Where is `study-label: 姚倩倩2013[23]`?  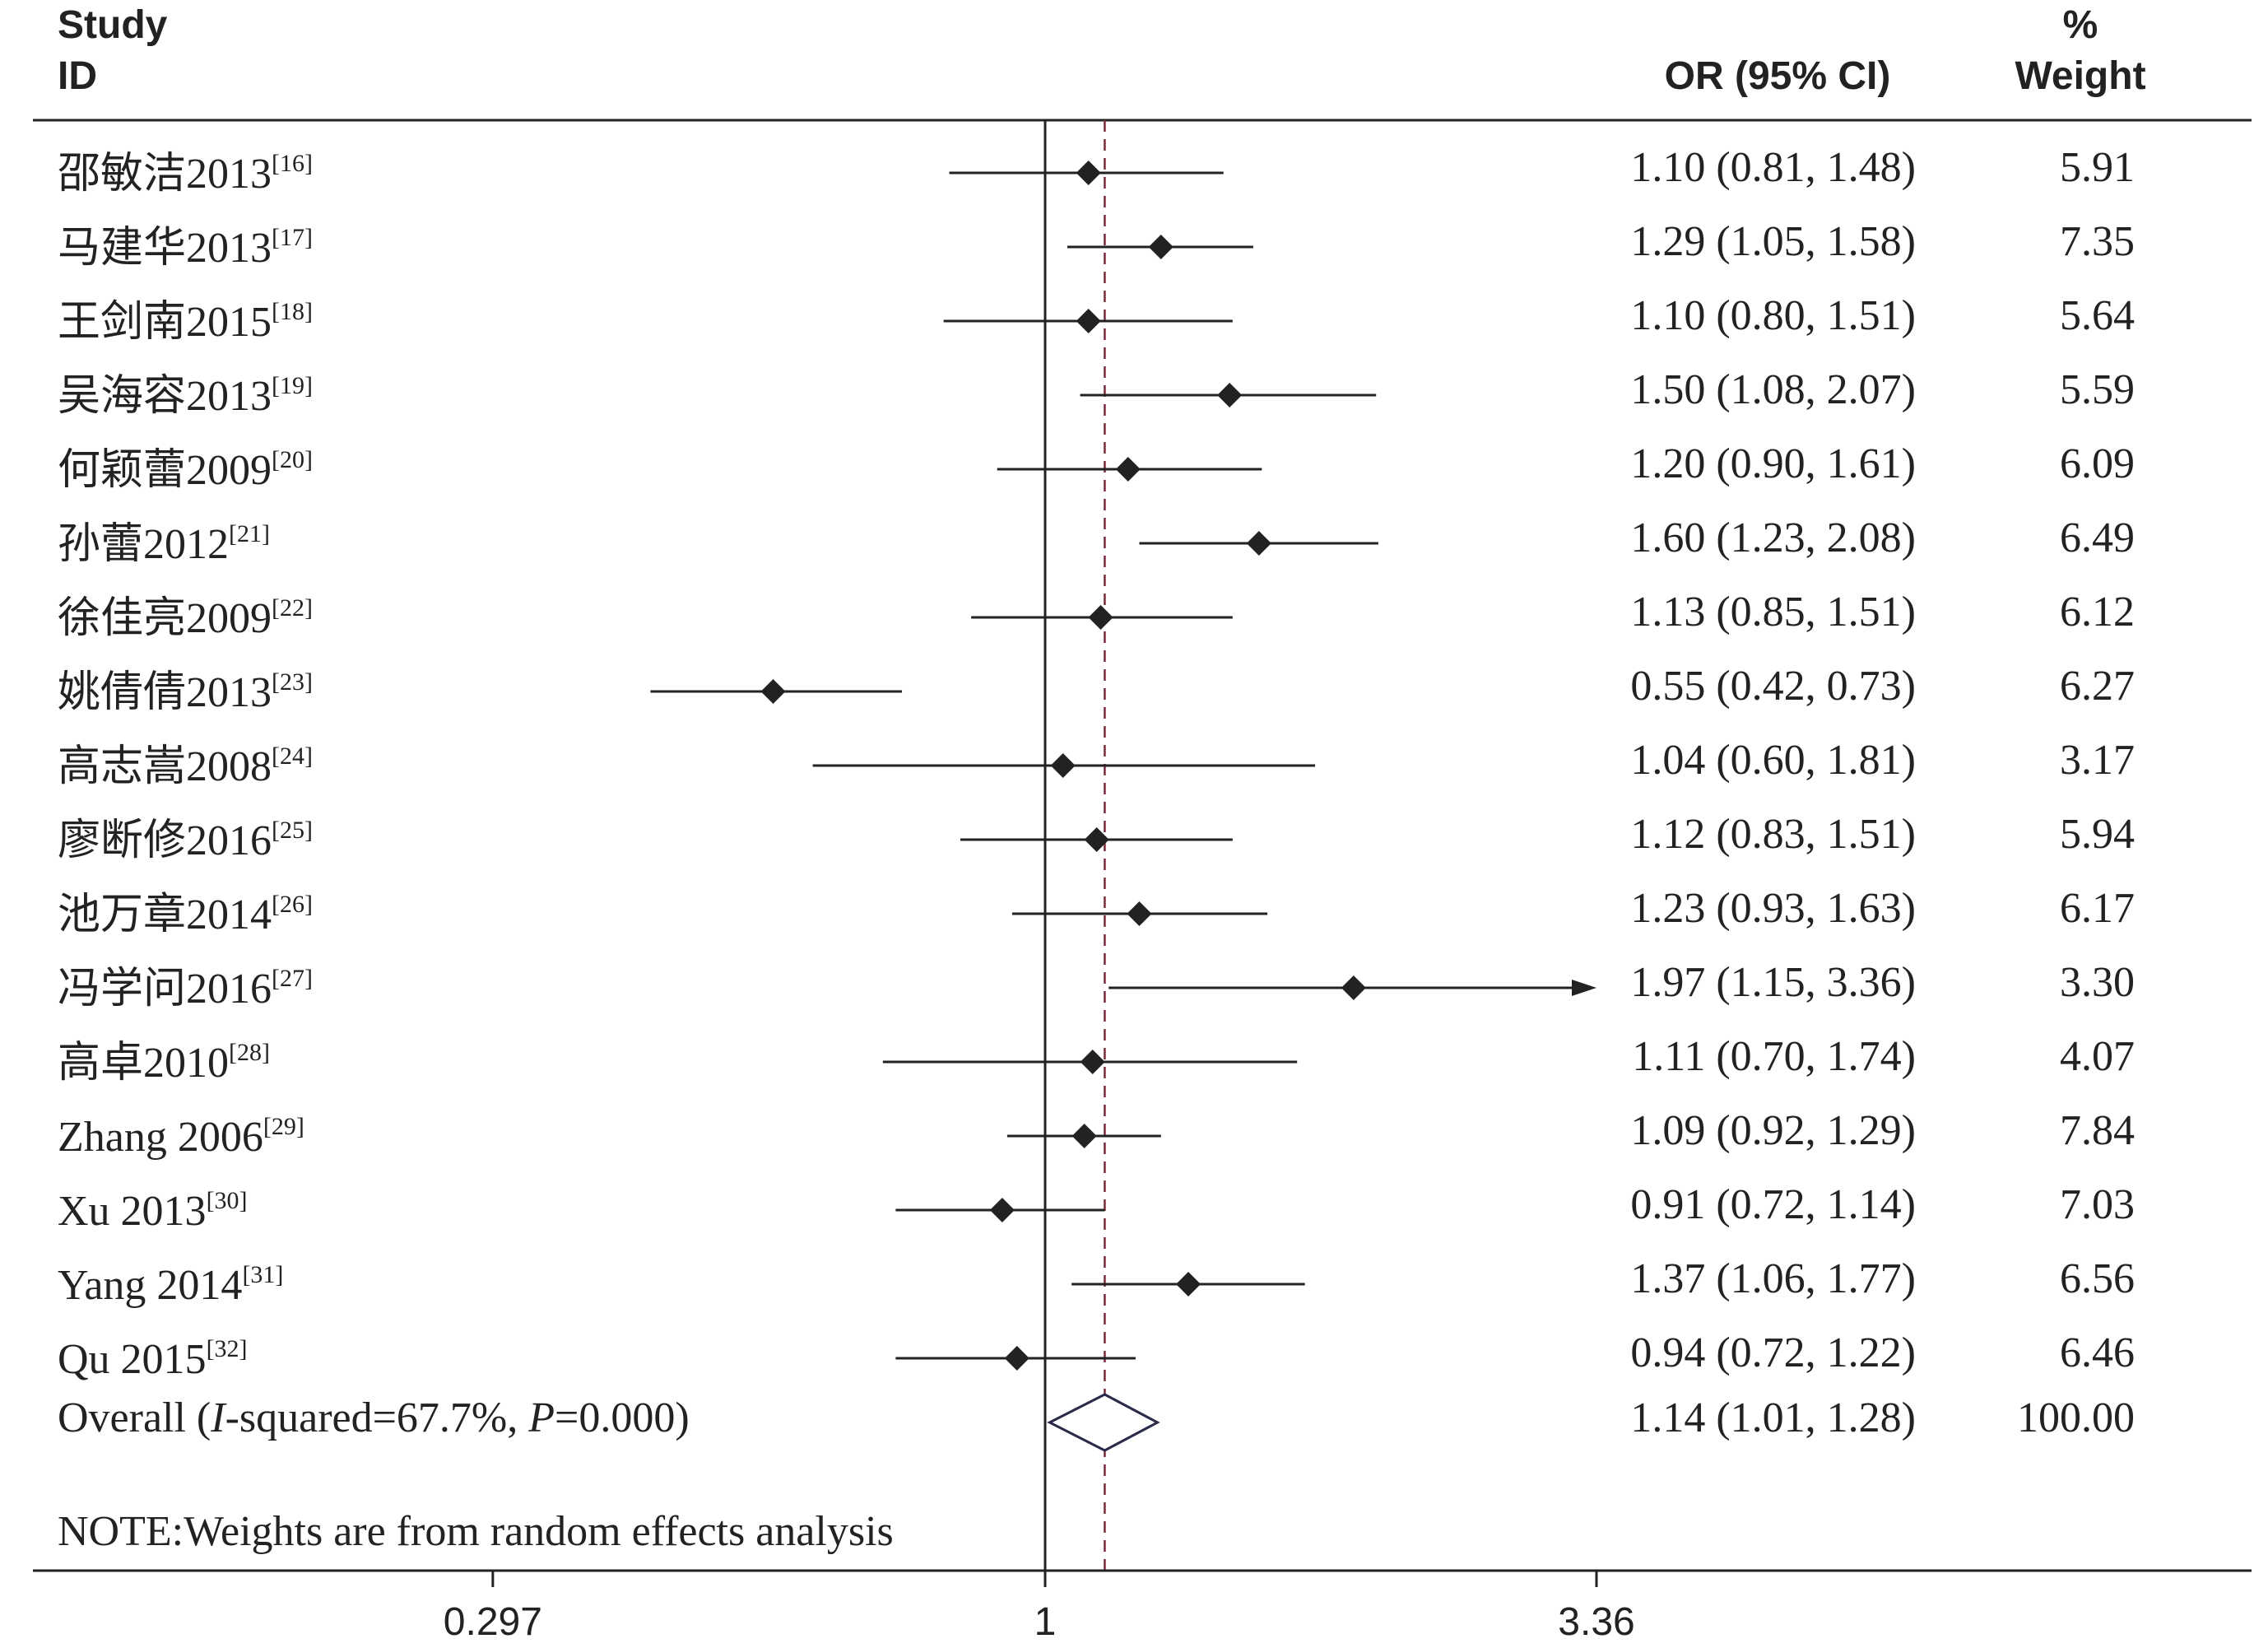
study-label: 姚倩倩2013[23] is located at coordinates (185, 692).